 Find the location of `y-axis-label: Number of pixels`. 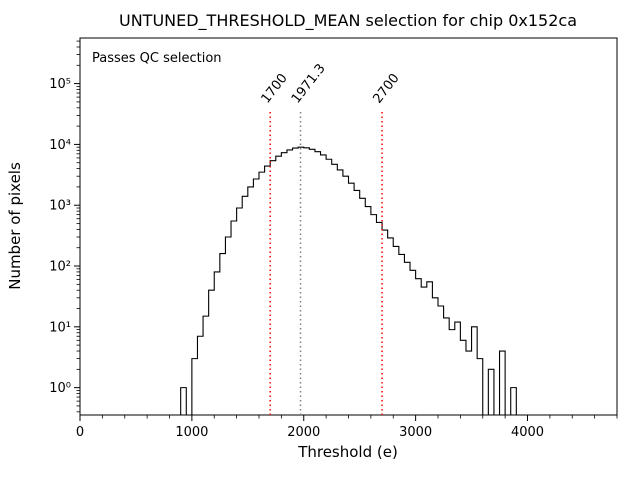

y-axis-label: Number of pixels is located at coordinates (15, 226).